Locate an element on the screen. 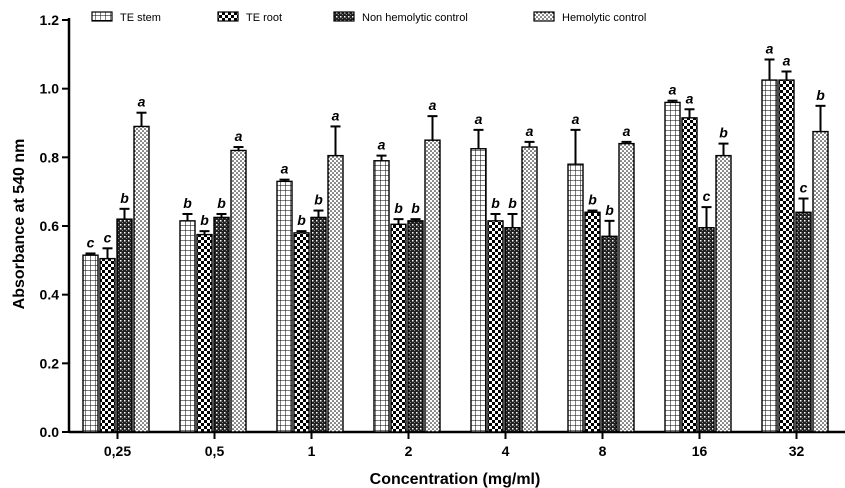 Image resolution: width=845 pixels, height=488 pixels. x-tick-label: 8 is located at coordinates (603, 451).